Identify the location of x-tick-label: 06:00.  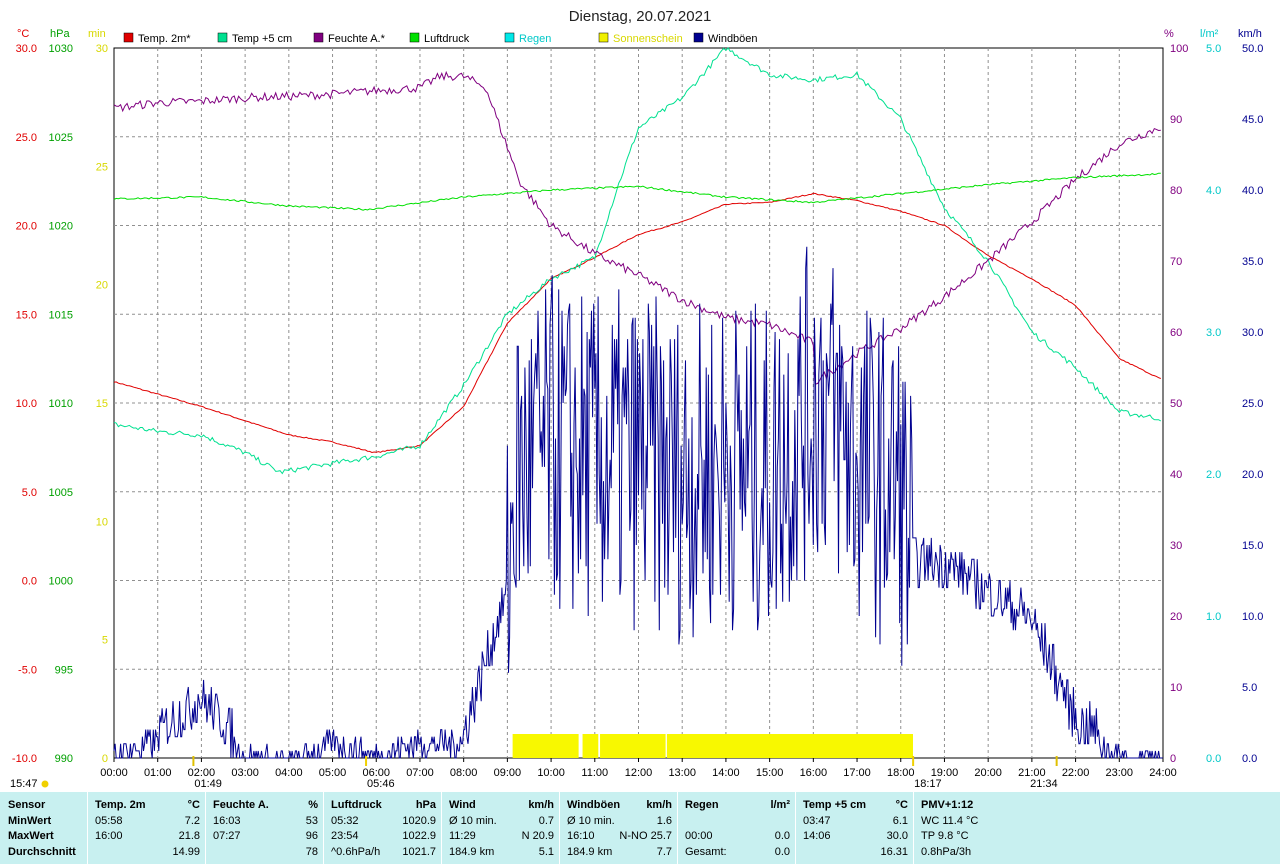
(376, 773).